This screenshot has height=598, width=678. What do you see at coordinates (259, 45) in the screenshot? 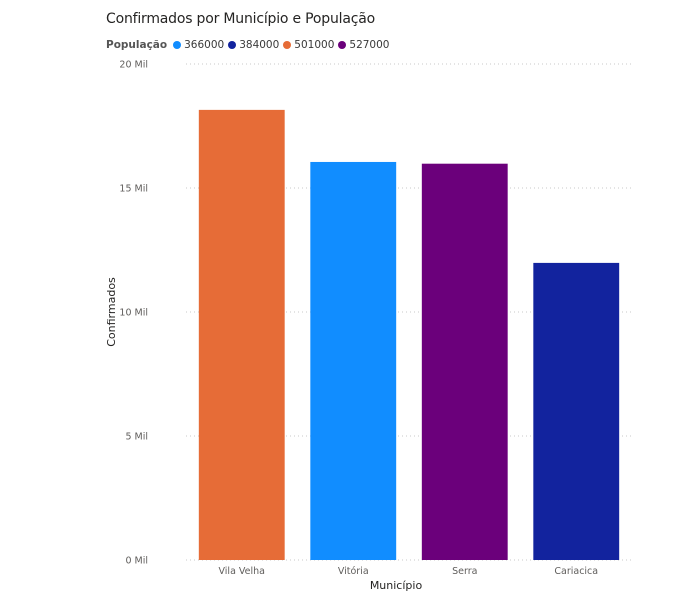
I see `legend-label-1: 384000` at bounding box center [259, 45].